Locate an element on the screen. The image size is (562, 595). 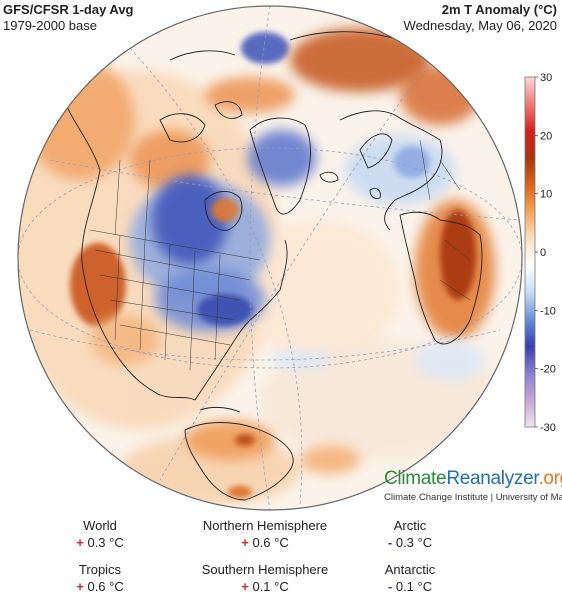
stat-nh-name: Northern Hemisphere is located at coordinates (265, 525).